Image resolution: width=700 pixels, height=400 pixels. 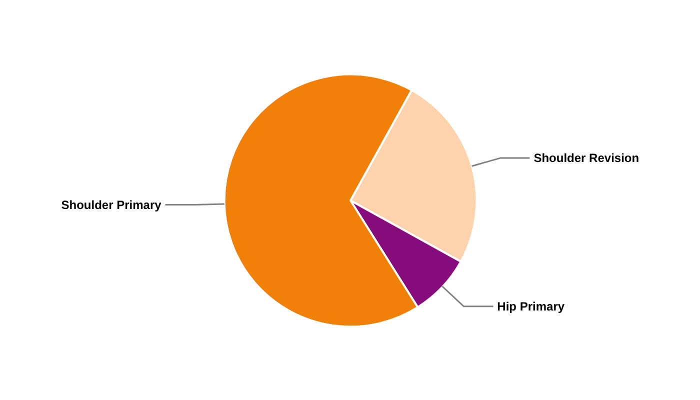 What do you see at coordinates (111, 205) in the screenshot?
I see `slice-label: Shoulder Primary` at bounding box center [111, 205].